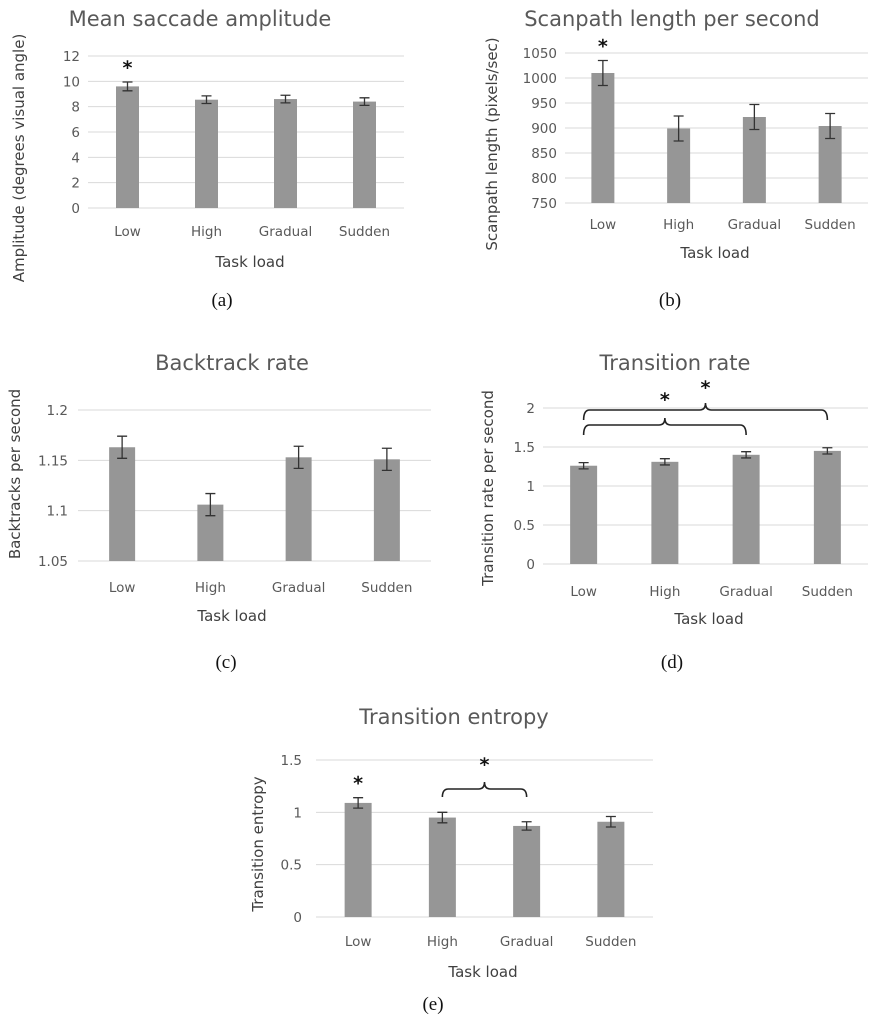  What do you see at coordinates (453, 717) in the screenshot?
I see `chart-title: Transition entropy` at bounding box center [453, 717].